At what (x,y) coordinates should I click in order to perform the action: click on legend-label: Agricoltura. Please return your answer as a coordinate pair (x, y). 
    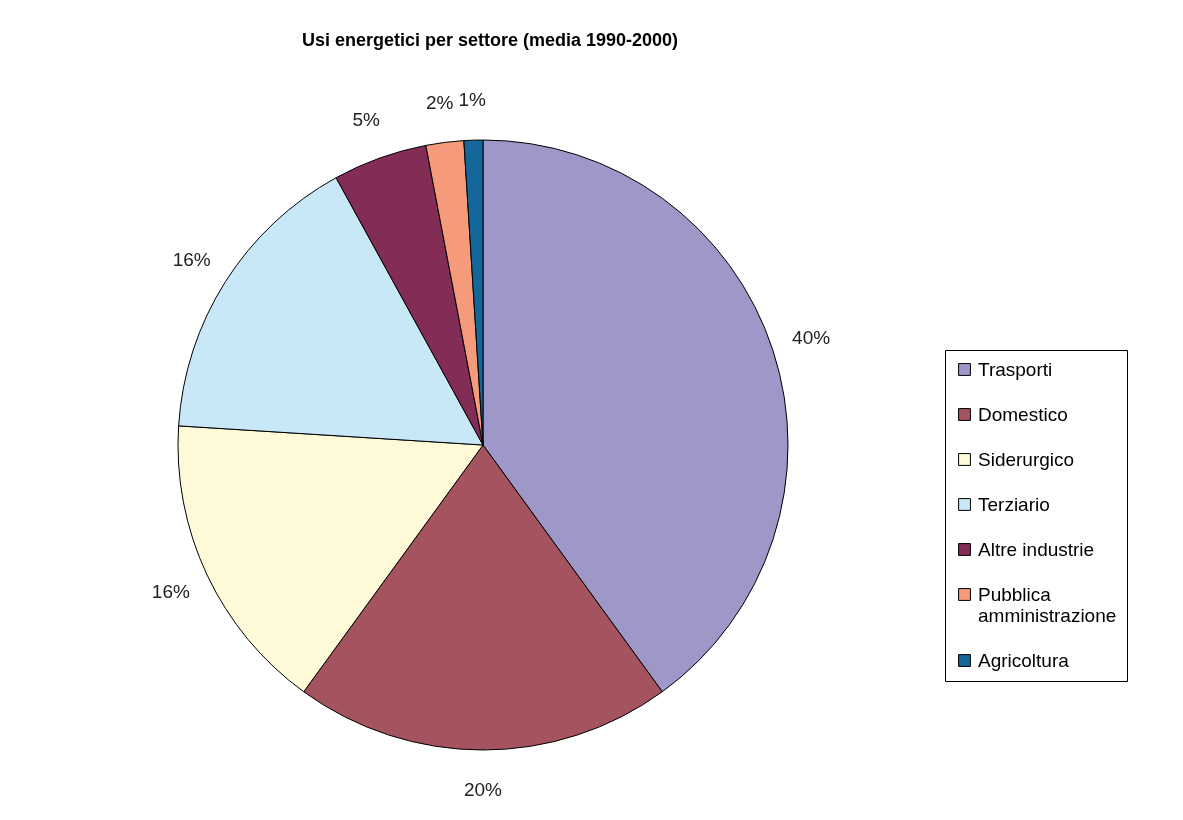
    Looking at the image, I should click on (1024, 660).